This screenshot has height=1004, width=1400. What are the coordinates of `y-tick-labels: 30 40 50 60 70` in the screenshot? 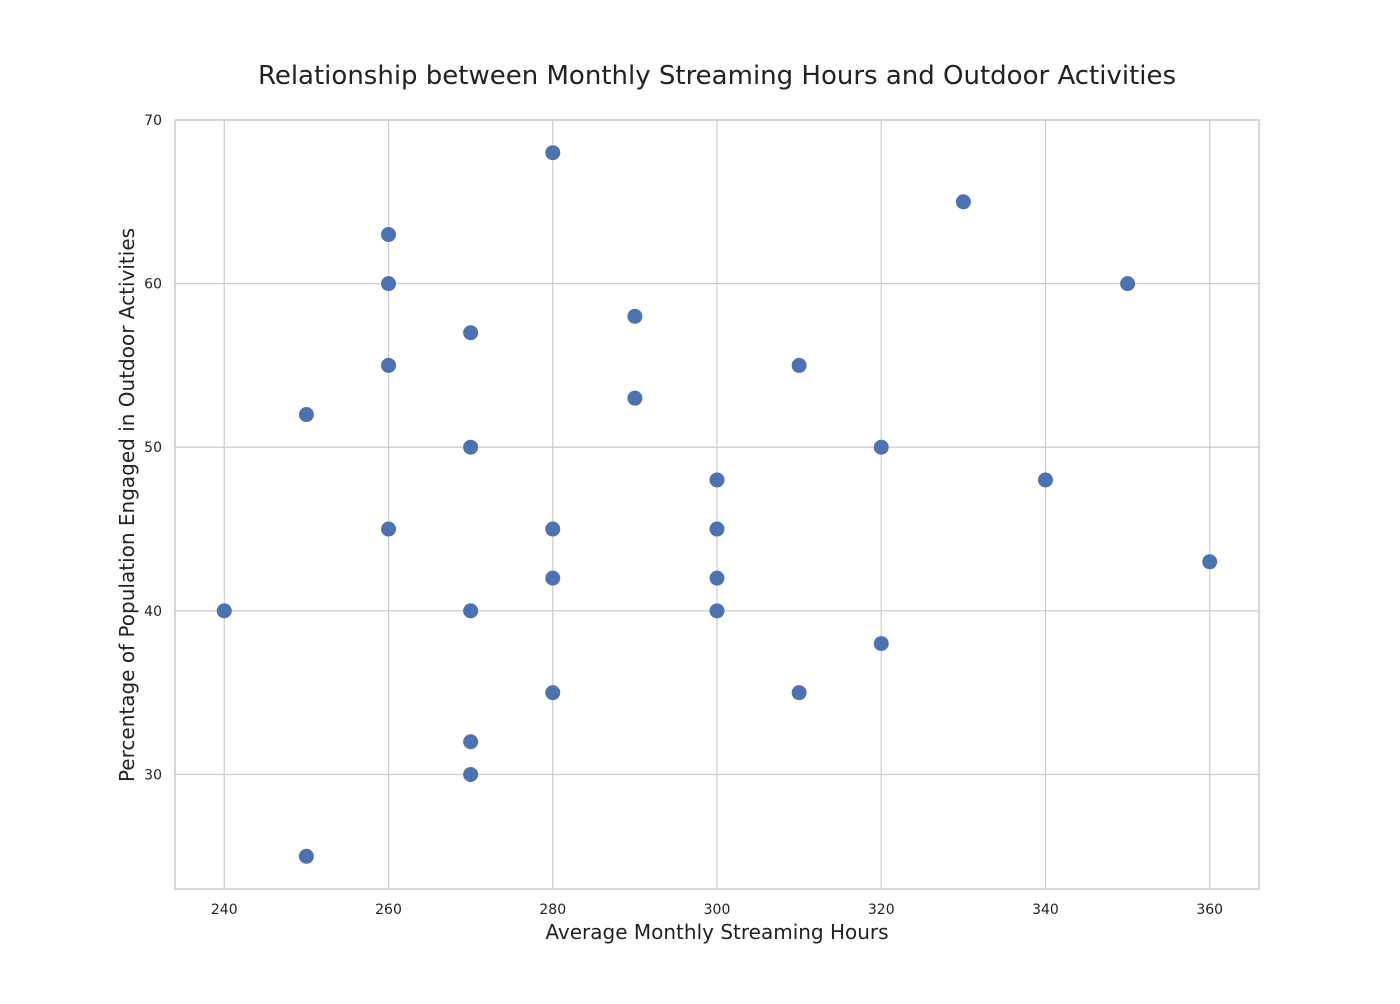 It's located at (153, 448).